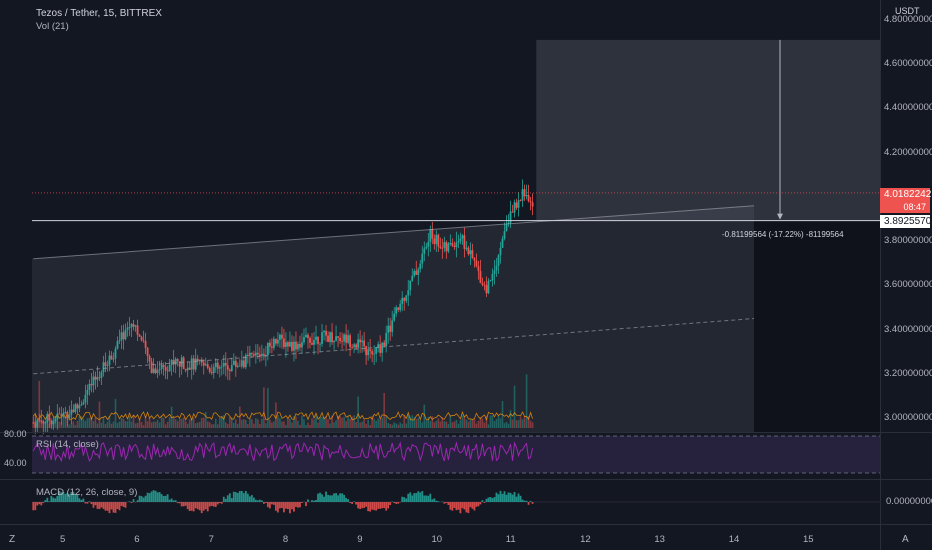  What do you see at coordinates (906, 221) in the screenshot?
I see `line-price-tag: 3.89255708` at bounding box center [906, 221].